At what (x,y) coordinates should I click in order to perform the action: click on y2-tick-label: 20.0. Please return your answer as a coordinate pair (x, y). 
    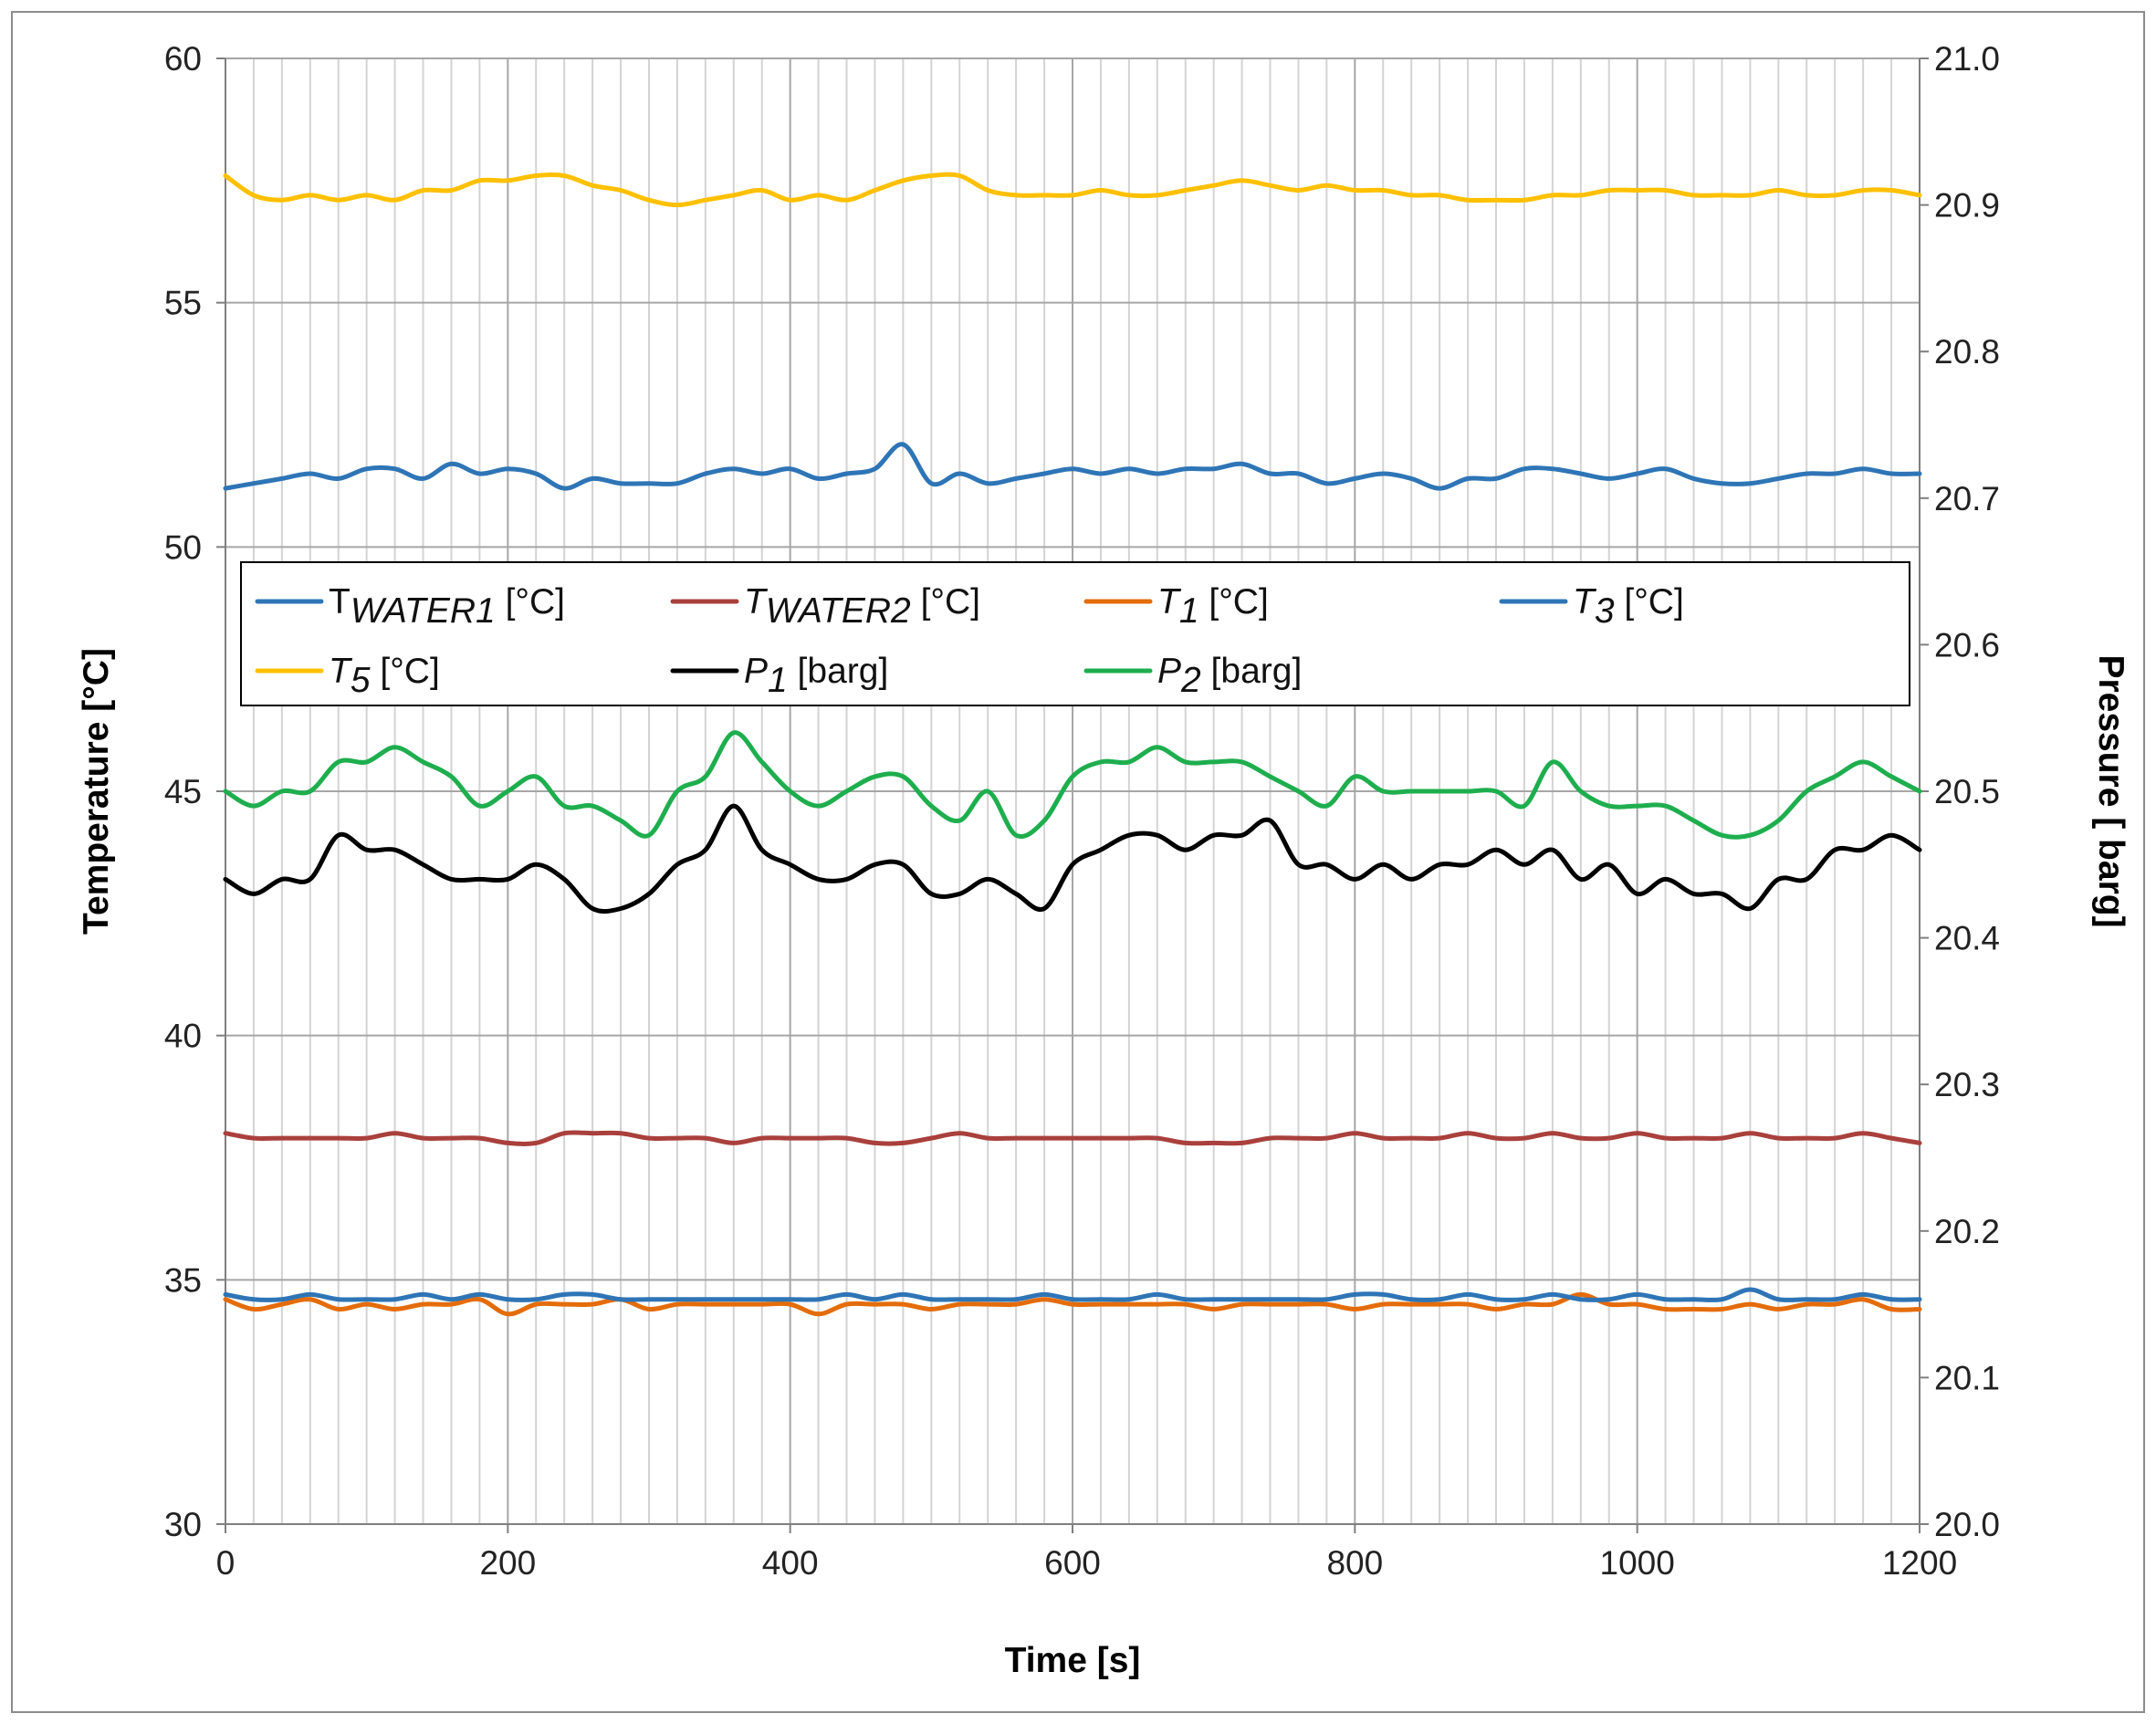
    Looking at the image, I should click on (1967, 1525).